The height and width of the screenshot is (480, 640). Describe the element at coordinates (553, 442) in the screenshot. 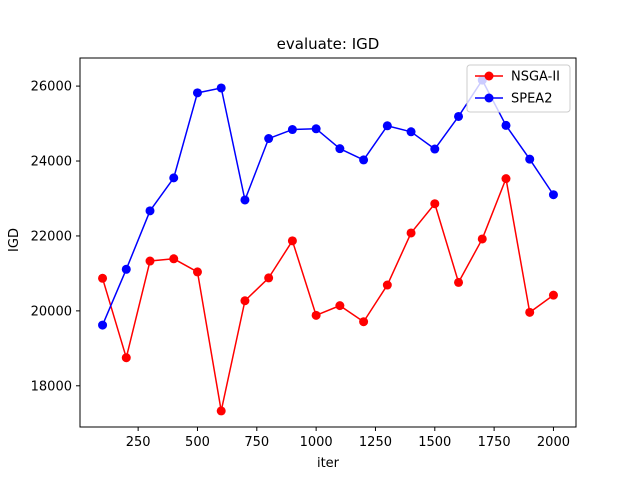

I see `x-tick-label: 2000` at that location.